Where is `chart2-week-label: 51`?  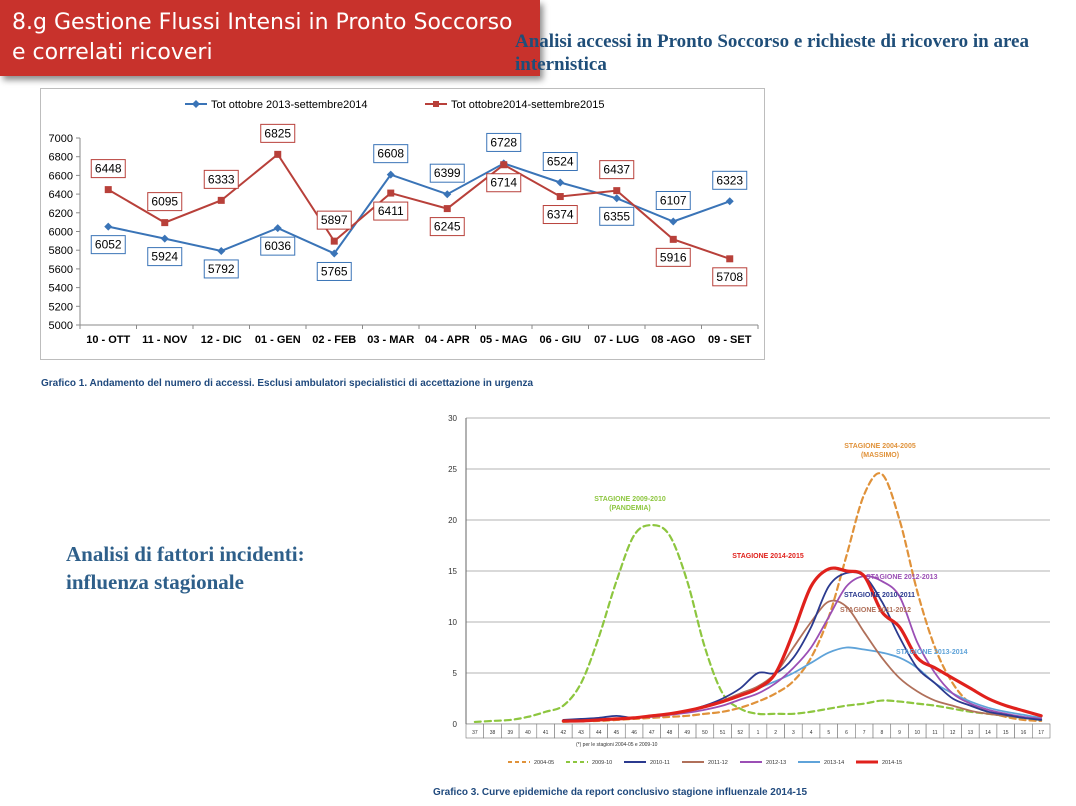
chart2-week-label: 51 is located at coordinates (723, 733).